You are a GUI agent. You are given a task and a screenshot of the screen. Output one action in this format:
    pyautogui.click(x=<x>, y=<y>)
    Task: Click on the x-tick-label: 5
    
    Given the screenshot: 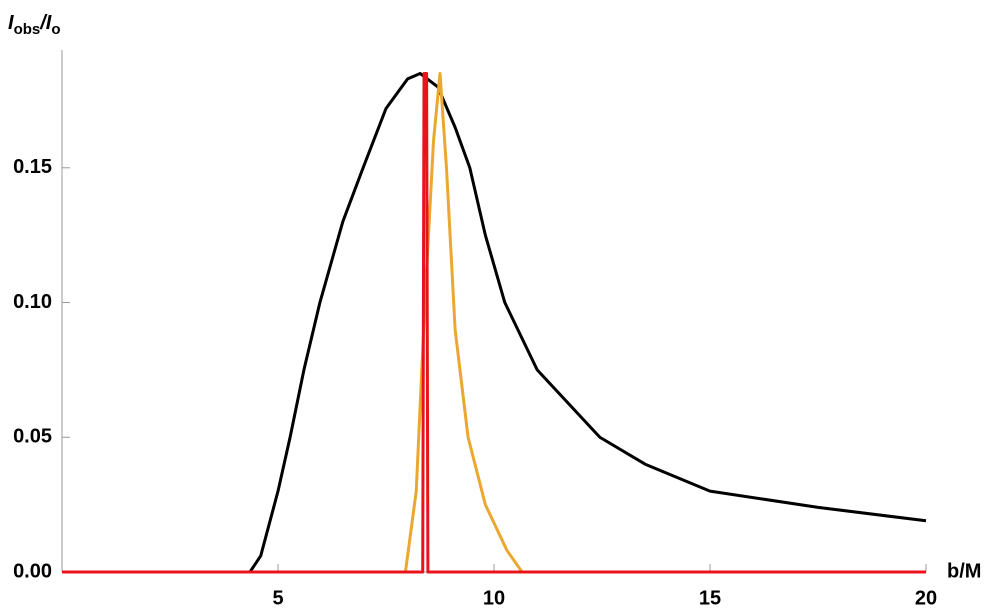 What is the action you would take?
    pyautogui.click(x=277, y=598)
    